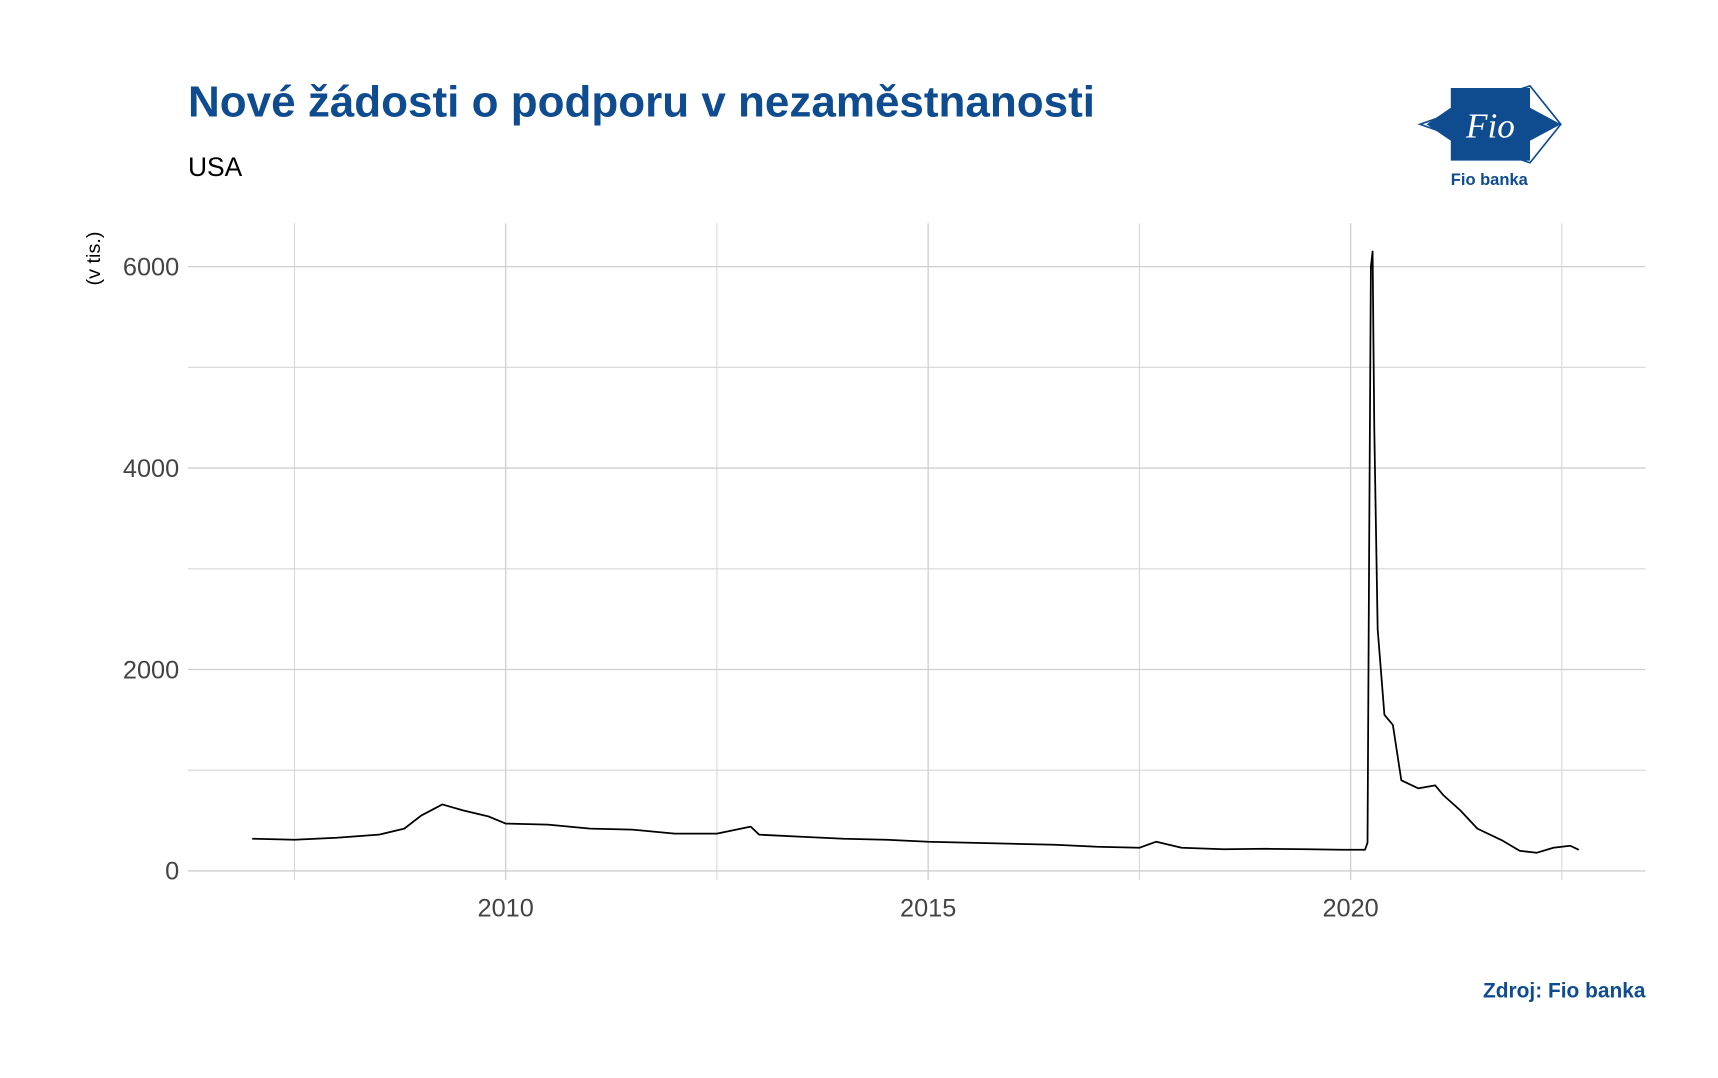  What do you see at coordinates (151, 670) in the screenshot?
I see `y-tick-label: 2000` at bounding box center [151, 670].